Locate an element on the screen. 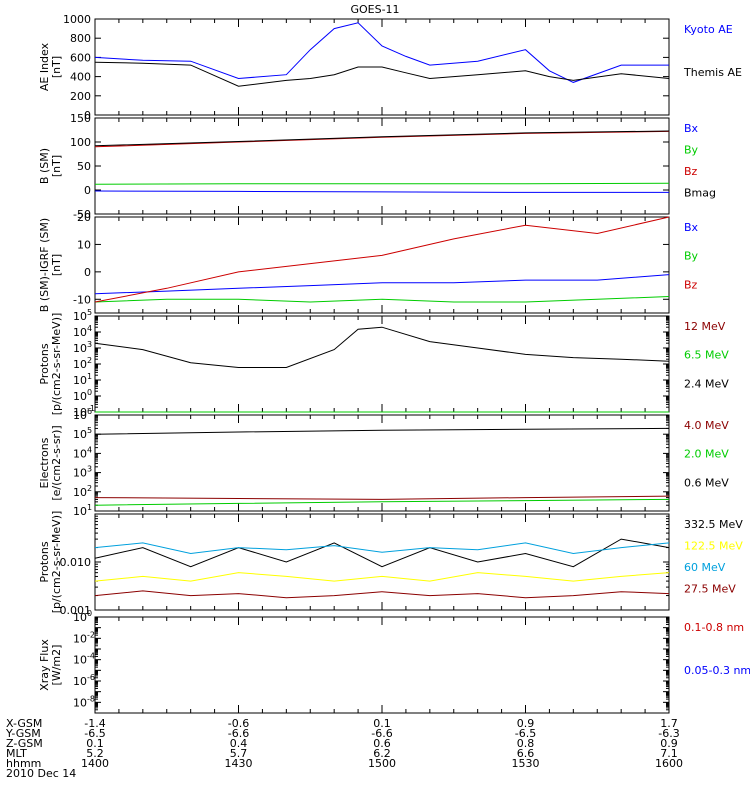  panel-7-ylabel: [W/m2] is located at coordinates (56, 665).